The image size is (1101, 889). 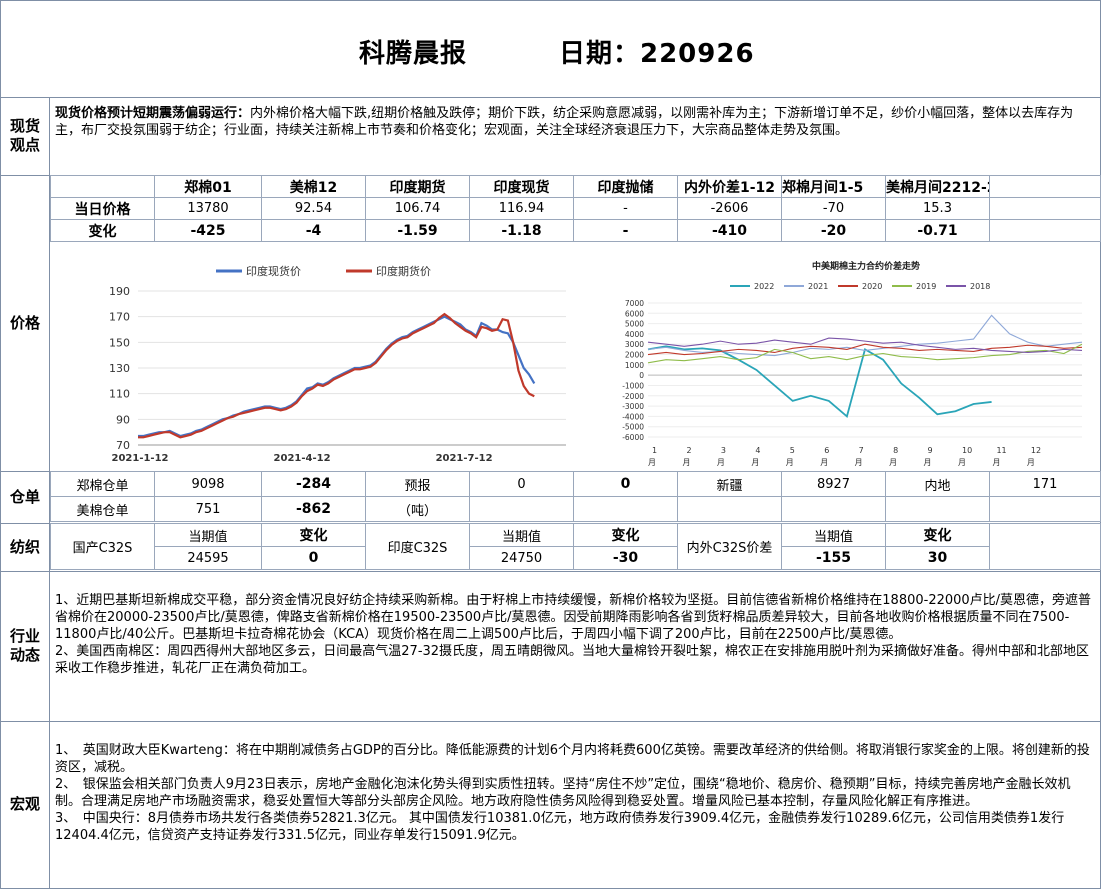 I want to click on price-today-row: 当日价格 13780 92.54 106.74 116.94- -2606 -70 15.3, so click(x=575, y=208).